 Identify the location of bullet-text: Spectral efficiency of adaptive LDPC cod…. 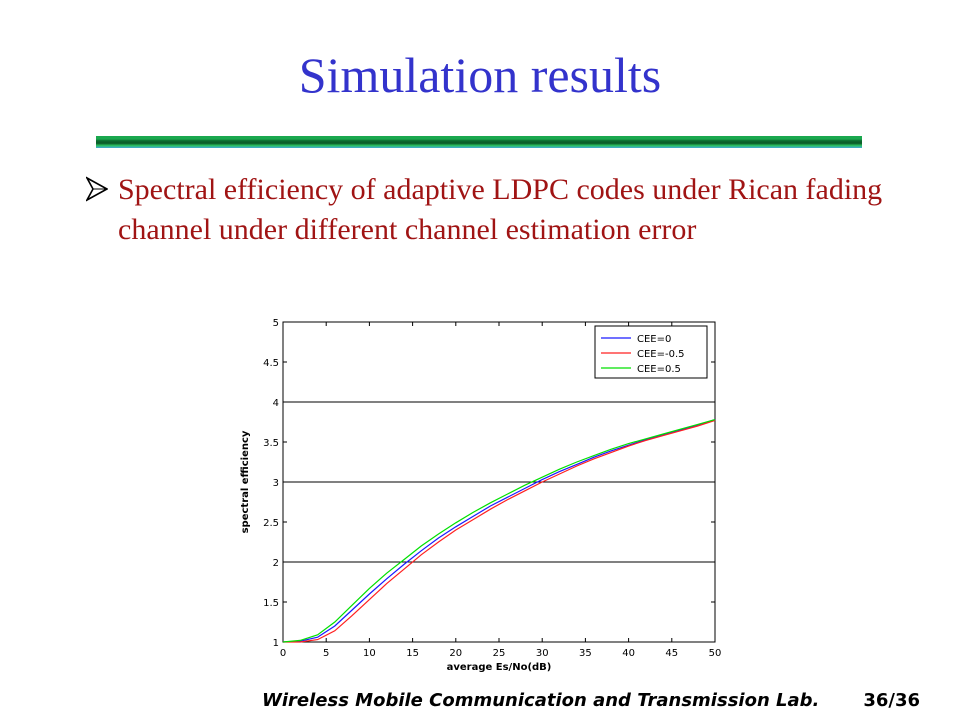
(500, 209).